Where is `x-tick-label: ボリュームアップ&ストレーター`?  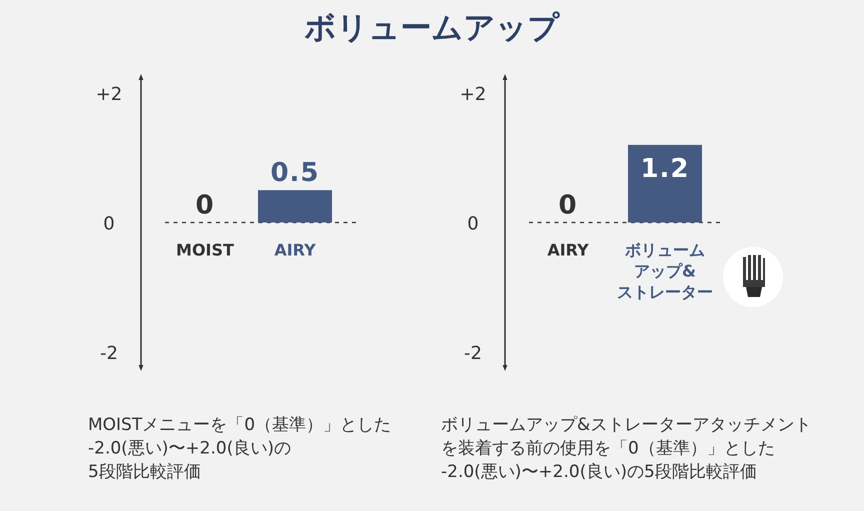
x-tick-label: ボリュームアップ&ストレーター is located at coordinates (665, 271).